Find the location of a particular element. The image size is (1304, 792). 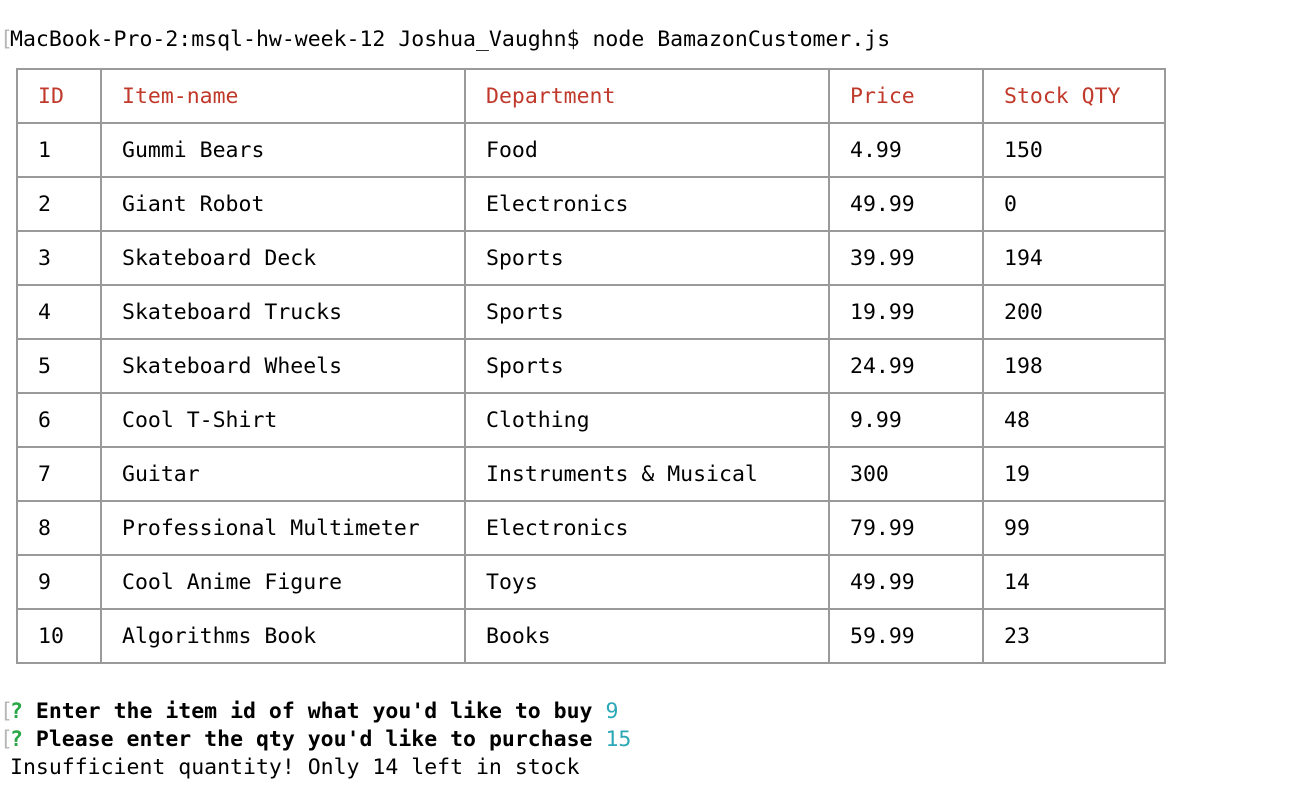

cell-price: 79.99 is located at coordinates (906, 528).